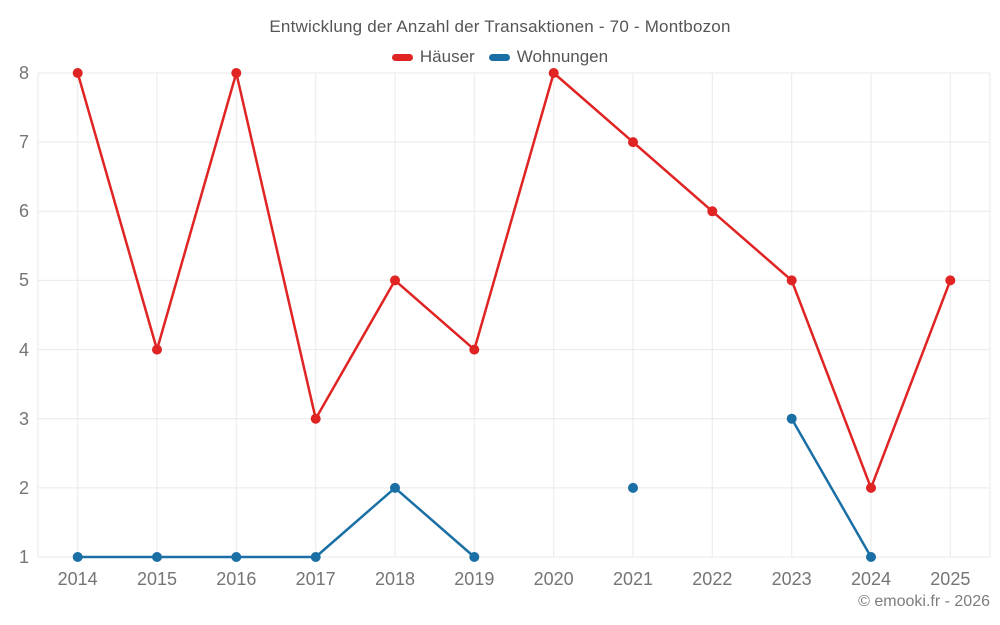 The height and width of the screenshot is (625, 1000). What do you see at coordinates (562, 56) in the screenshot?
I see `legend-label: Wohnungen` at bounding box center [562, 56].